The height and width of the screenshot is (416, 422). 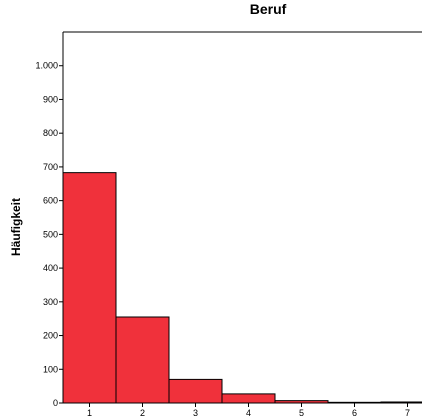 What do you see at coordinates (142, 412) in the screenshot?
I see `x-tick-label: 2` at bounding box center [142, 412].